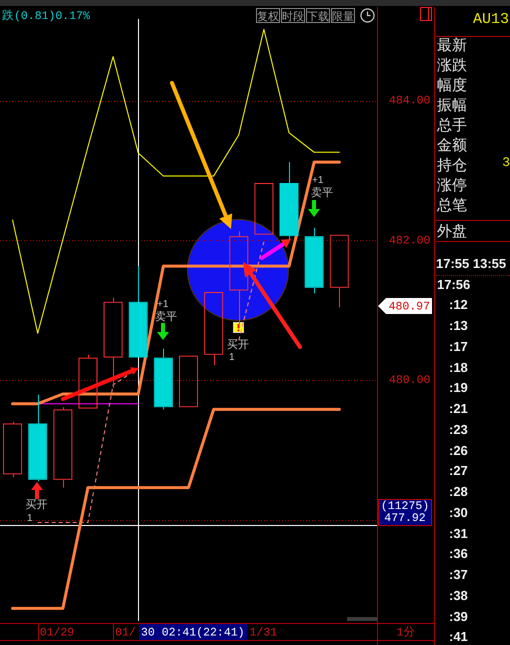 The width and height of the screenshot is (510, 645). I want to click on text: :27, so click(458, 470).